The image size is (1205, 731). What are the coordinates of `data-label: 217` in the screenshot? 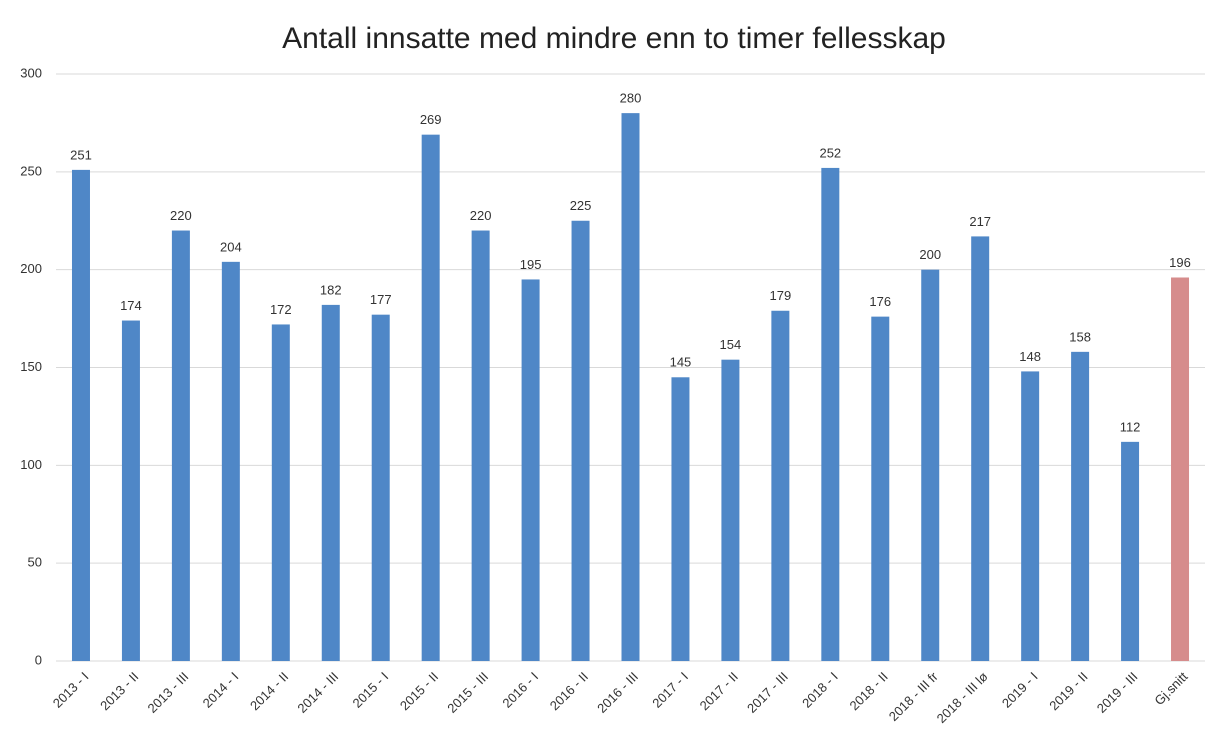 It's located at (980, 221).